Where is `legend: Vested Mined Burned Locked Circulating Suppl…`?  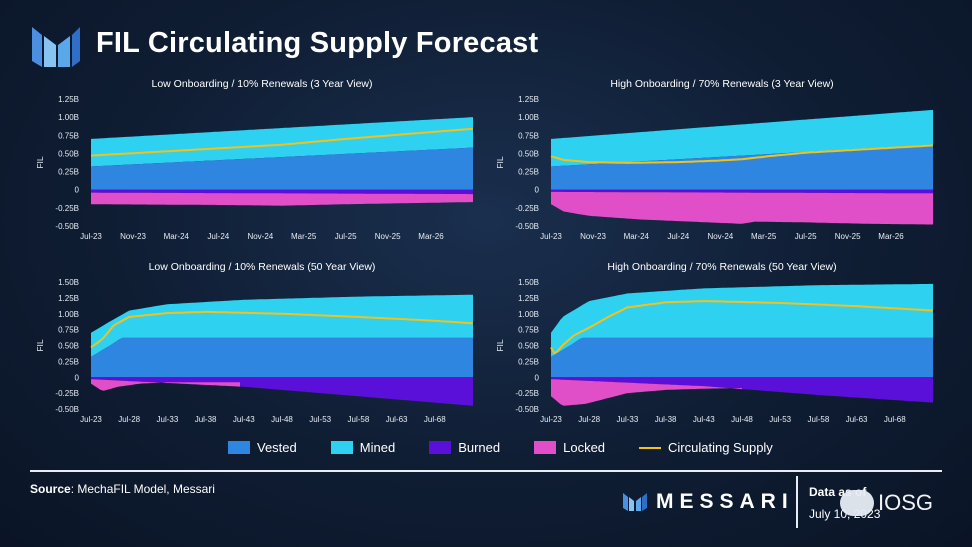 legend: Vested Mined Burned Locked Circulating Suppl… is located at coordinates (500, 447).